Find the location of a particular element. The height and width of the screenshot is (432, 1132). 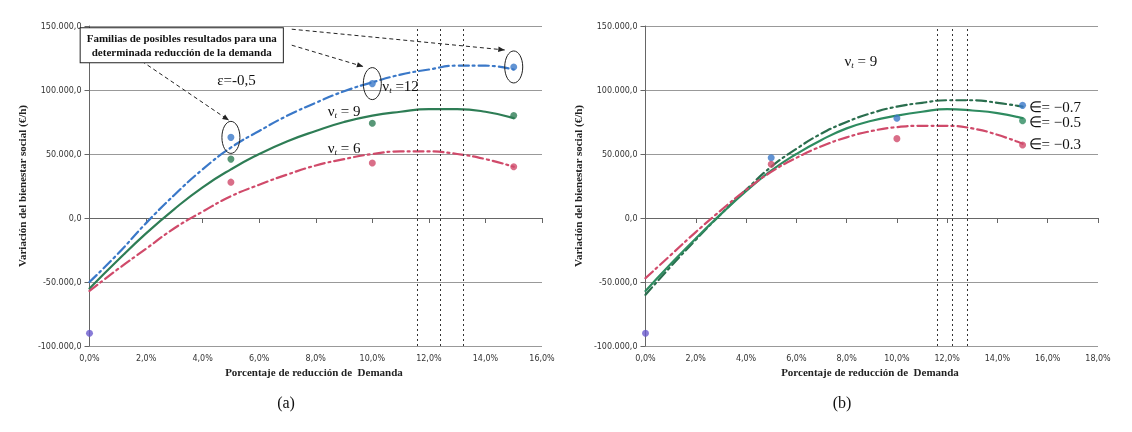

annotation: ε=-0,5 is located at coordinates (236, 80).